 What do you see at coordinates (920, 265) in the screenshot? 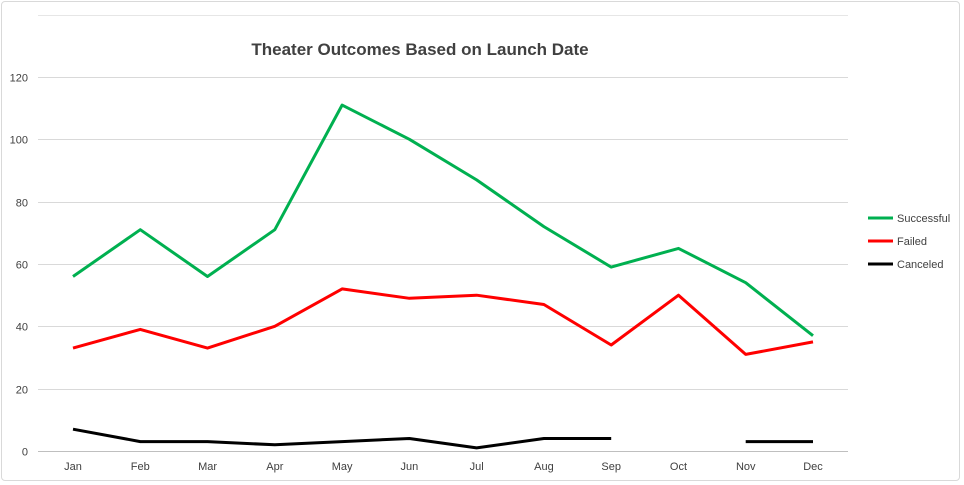
I see `legend-label: Canceled` at bounding box center [920, 265].